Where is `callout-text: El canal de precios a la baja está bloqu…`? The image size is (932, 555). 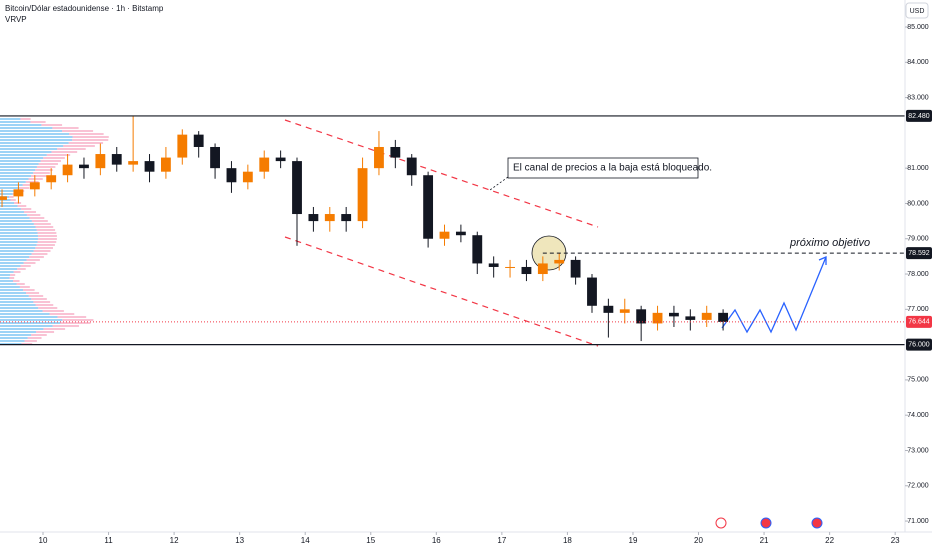
callout-text: El canal de precios a la baja está bloqu… is located at coordinates (612, 168).